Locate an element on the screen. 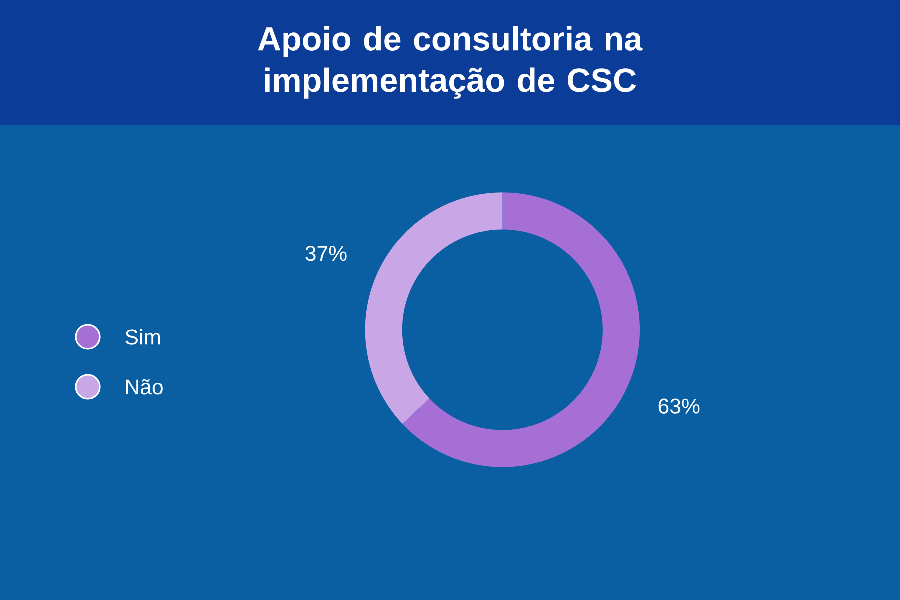 The height and width of the screenshot is (600, 900). chart-title: Apoio de consultoria na implementação de CSC is located at coordinates (450, 62).